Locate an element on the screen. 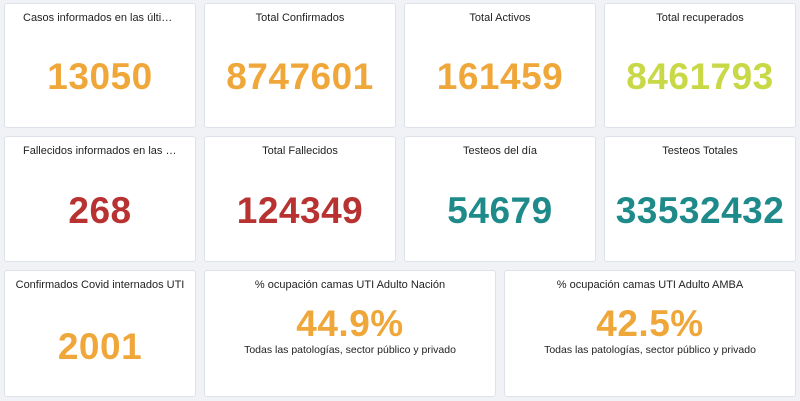 The width and height of the screenshot is (800, 401). card-total-deaths: Total Fallecidos 124349 is located at coordinates (300, 199).